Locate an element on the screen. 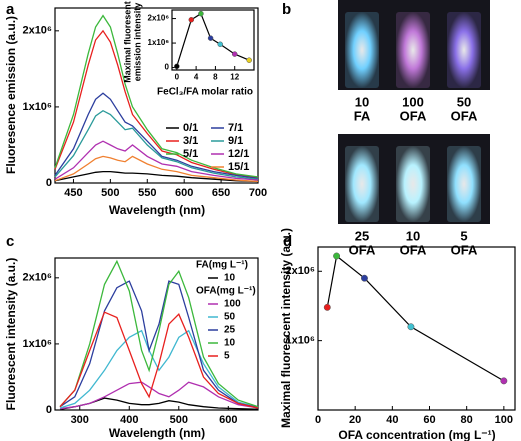  y-axis-label: Fluoresence emission (a.u.) is located at coordinates (11, 95).